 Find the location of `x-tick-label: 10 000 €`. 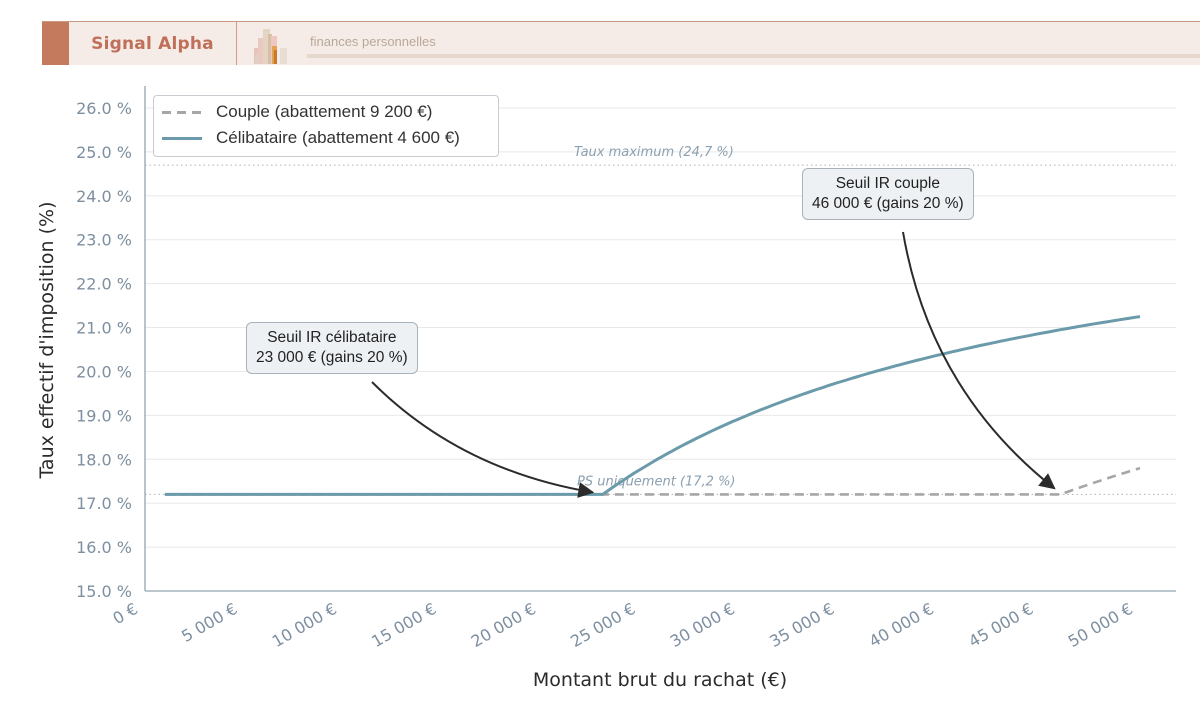

x-tick-label: 10 000 € is located at coordinates (304, 625).